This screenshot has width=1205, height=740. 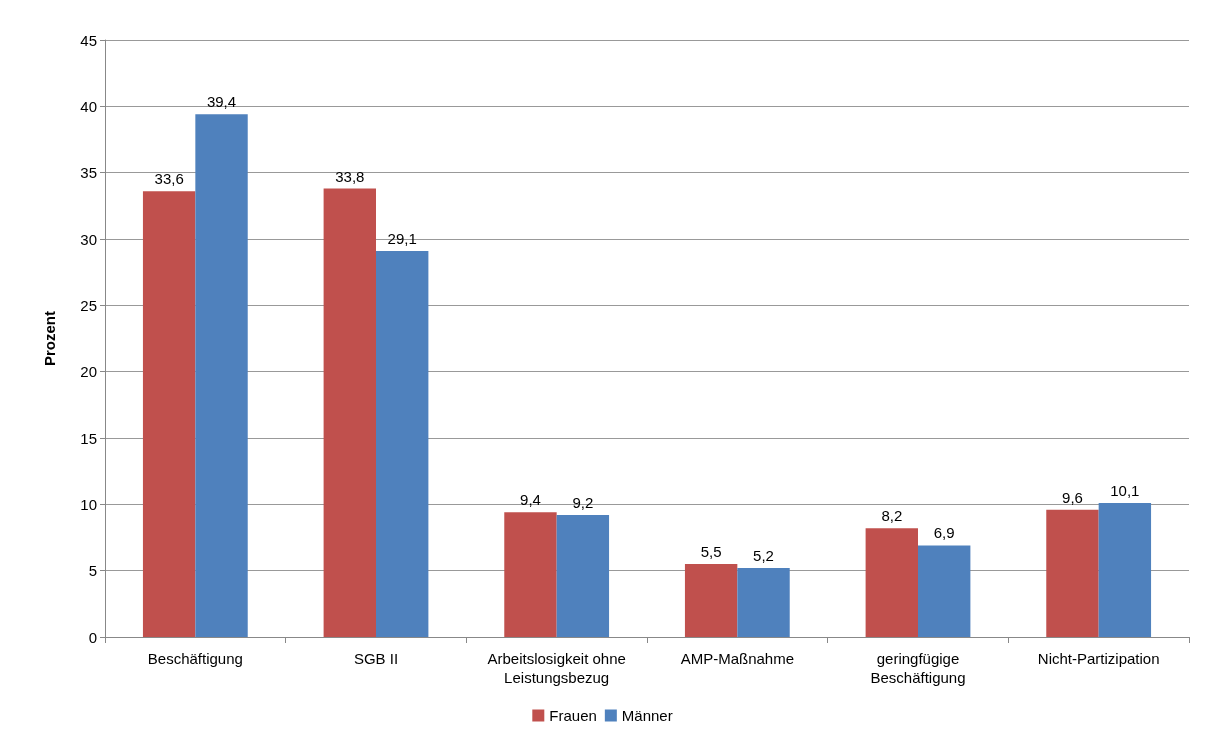 I want to click on y-tick-label: 40, so click(x=88, y=106).